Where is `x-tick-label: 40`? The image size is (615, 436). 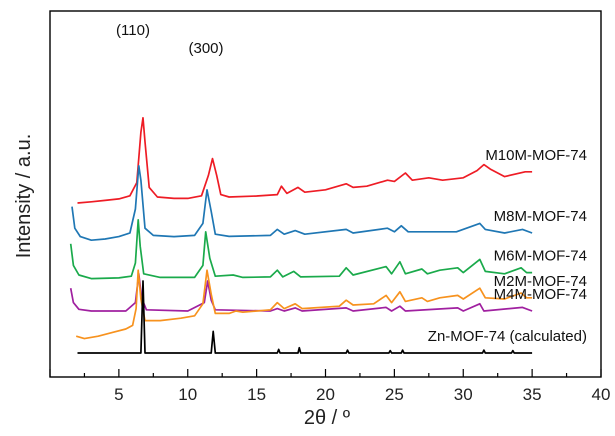
x-tick-label: 40 is located at coordinates (601, 394).